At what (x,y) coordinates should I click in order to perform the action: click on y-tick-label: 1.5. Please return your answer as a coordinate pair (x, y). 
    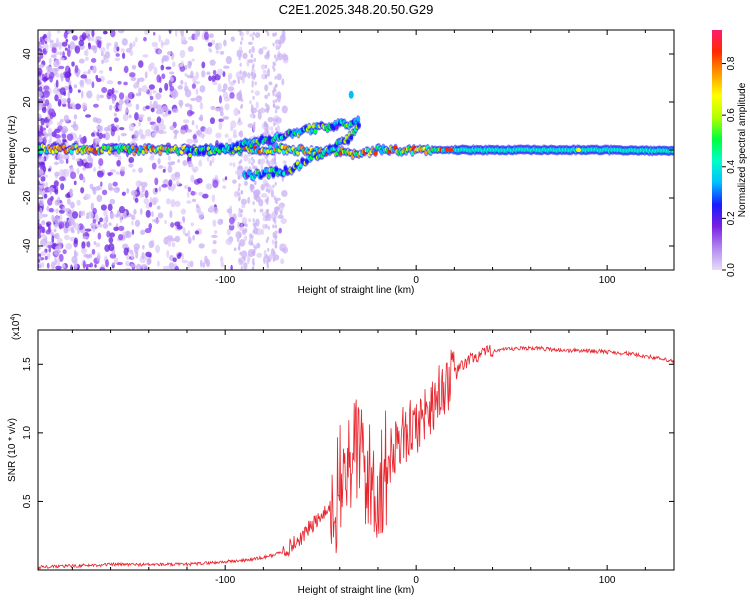
    Looking at the image, I should click on (27, 364).